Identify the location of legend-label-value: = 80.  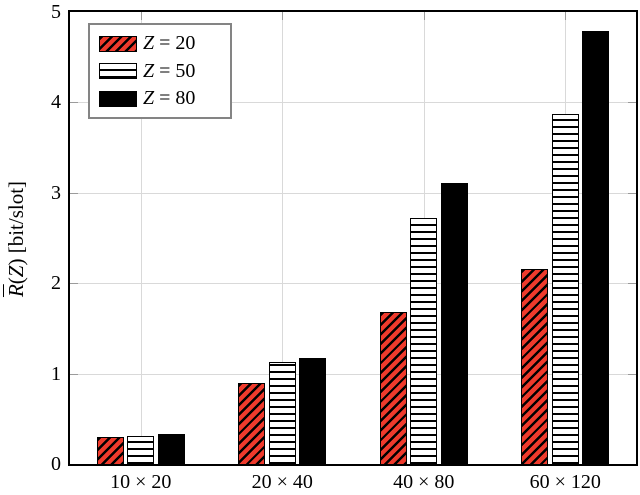
(177, 98).